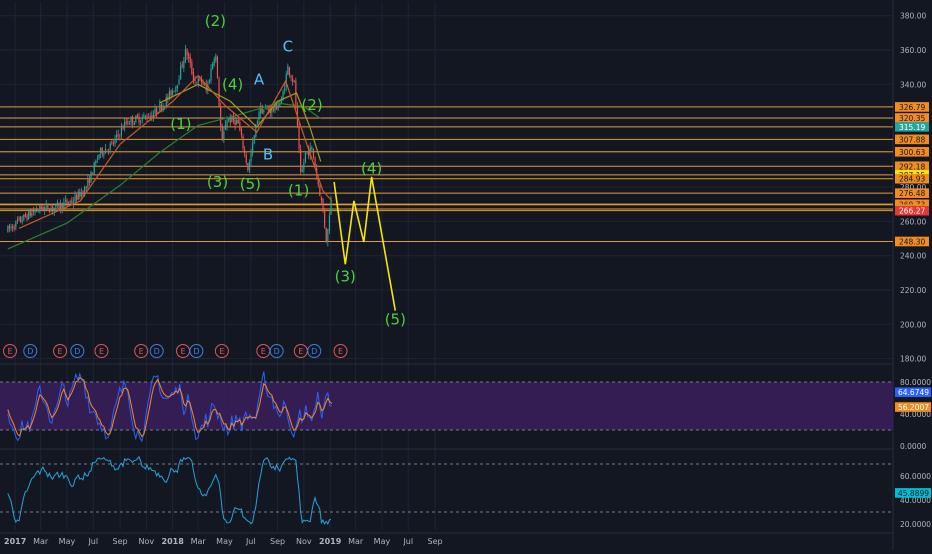  What do you see at coordinates (915, 500) in the screenshot?
I see `rsi-tick-label: 40.0000` at bounding box center [915, 500].